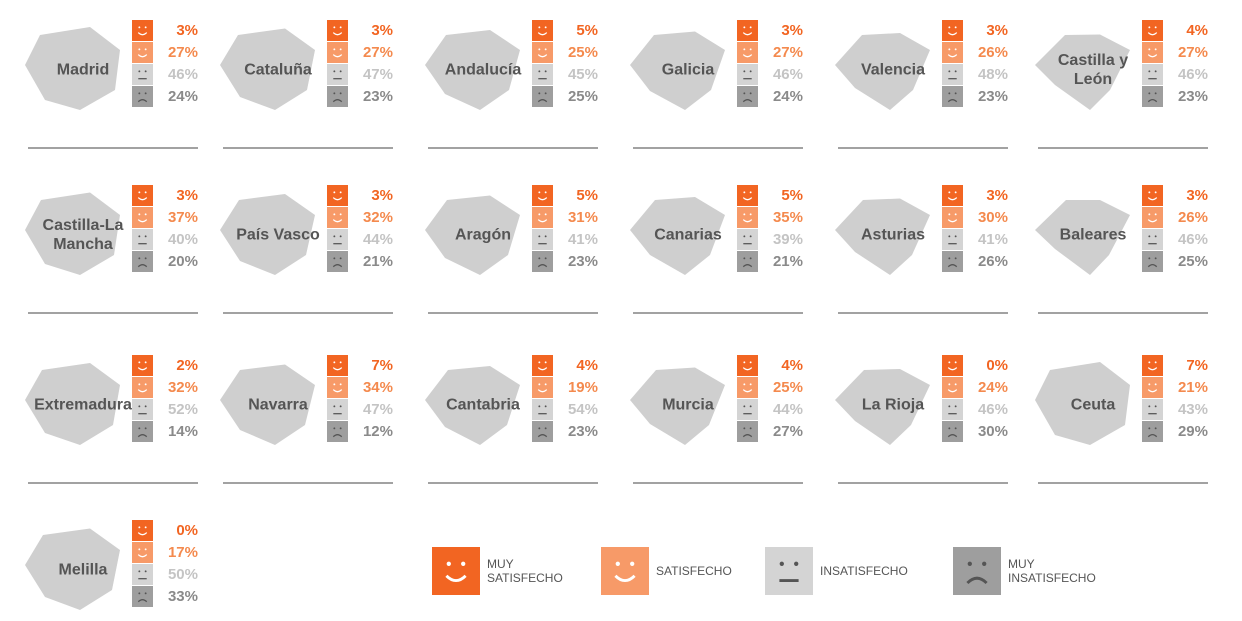 This screenshot has height=621, width=1242. Describe the element at coordinates (583, 239) in the screenshot. I see `value-label: 41%` at that location.